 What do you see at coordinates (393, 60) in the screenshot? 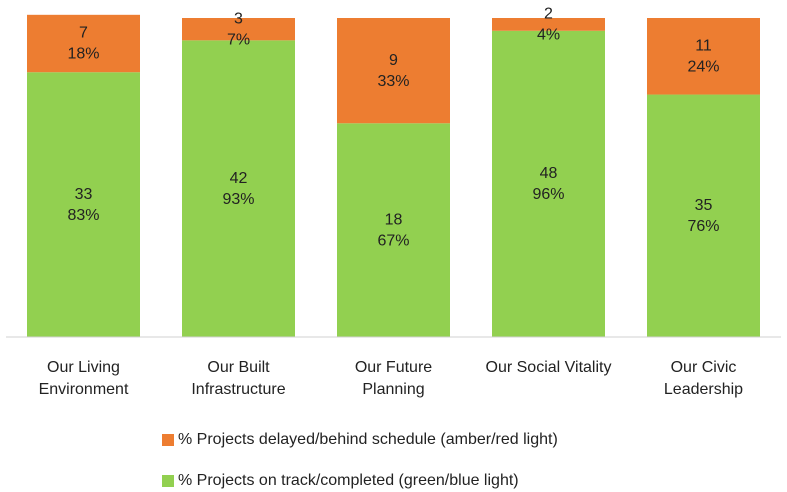
I see `count-label: 9` at bounding box center [393, 60].